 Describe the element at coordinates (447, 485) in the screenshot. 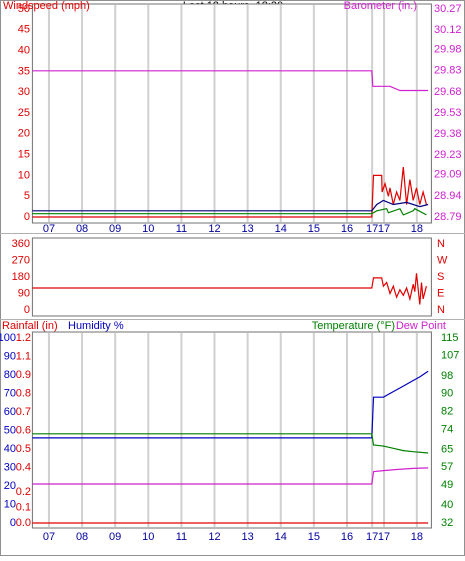

I see `y2-tick-label: 49` at that location.